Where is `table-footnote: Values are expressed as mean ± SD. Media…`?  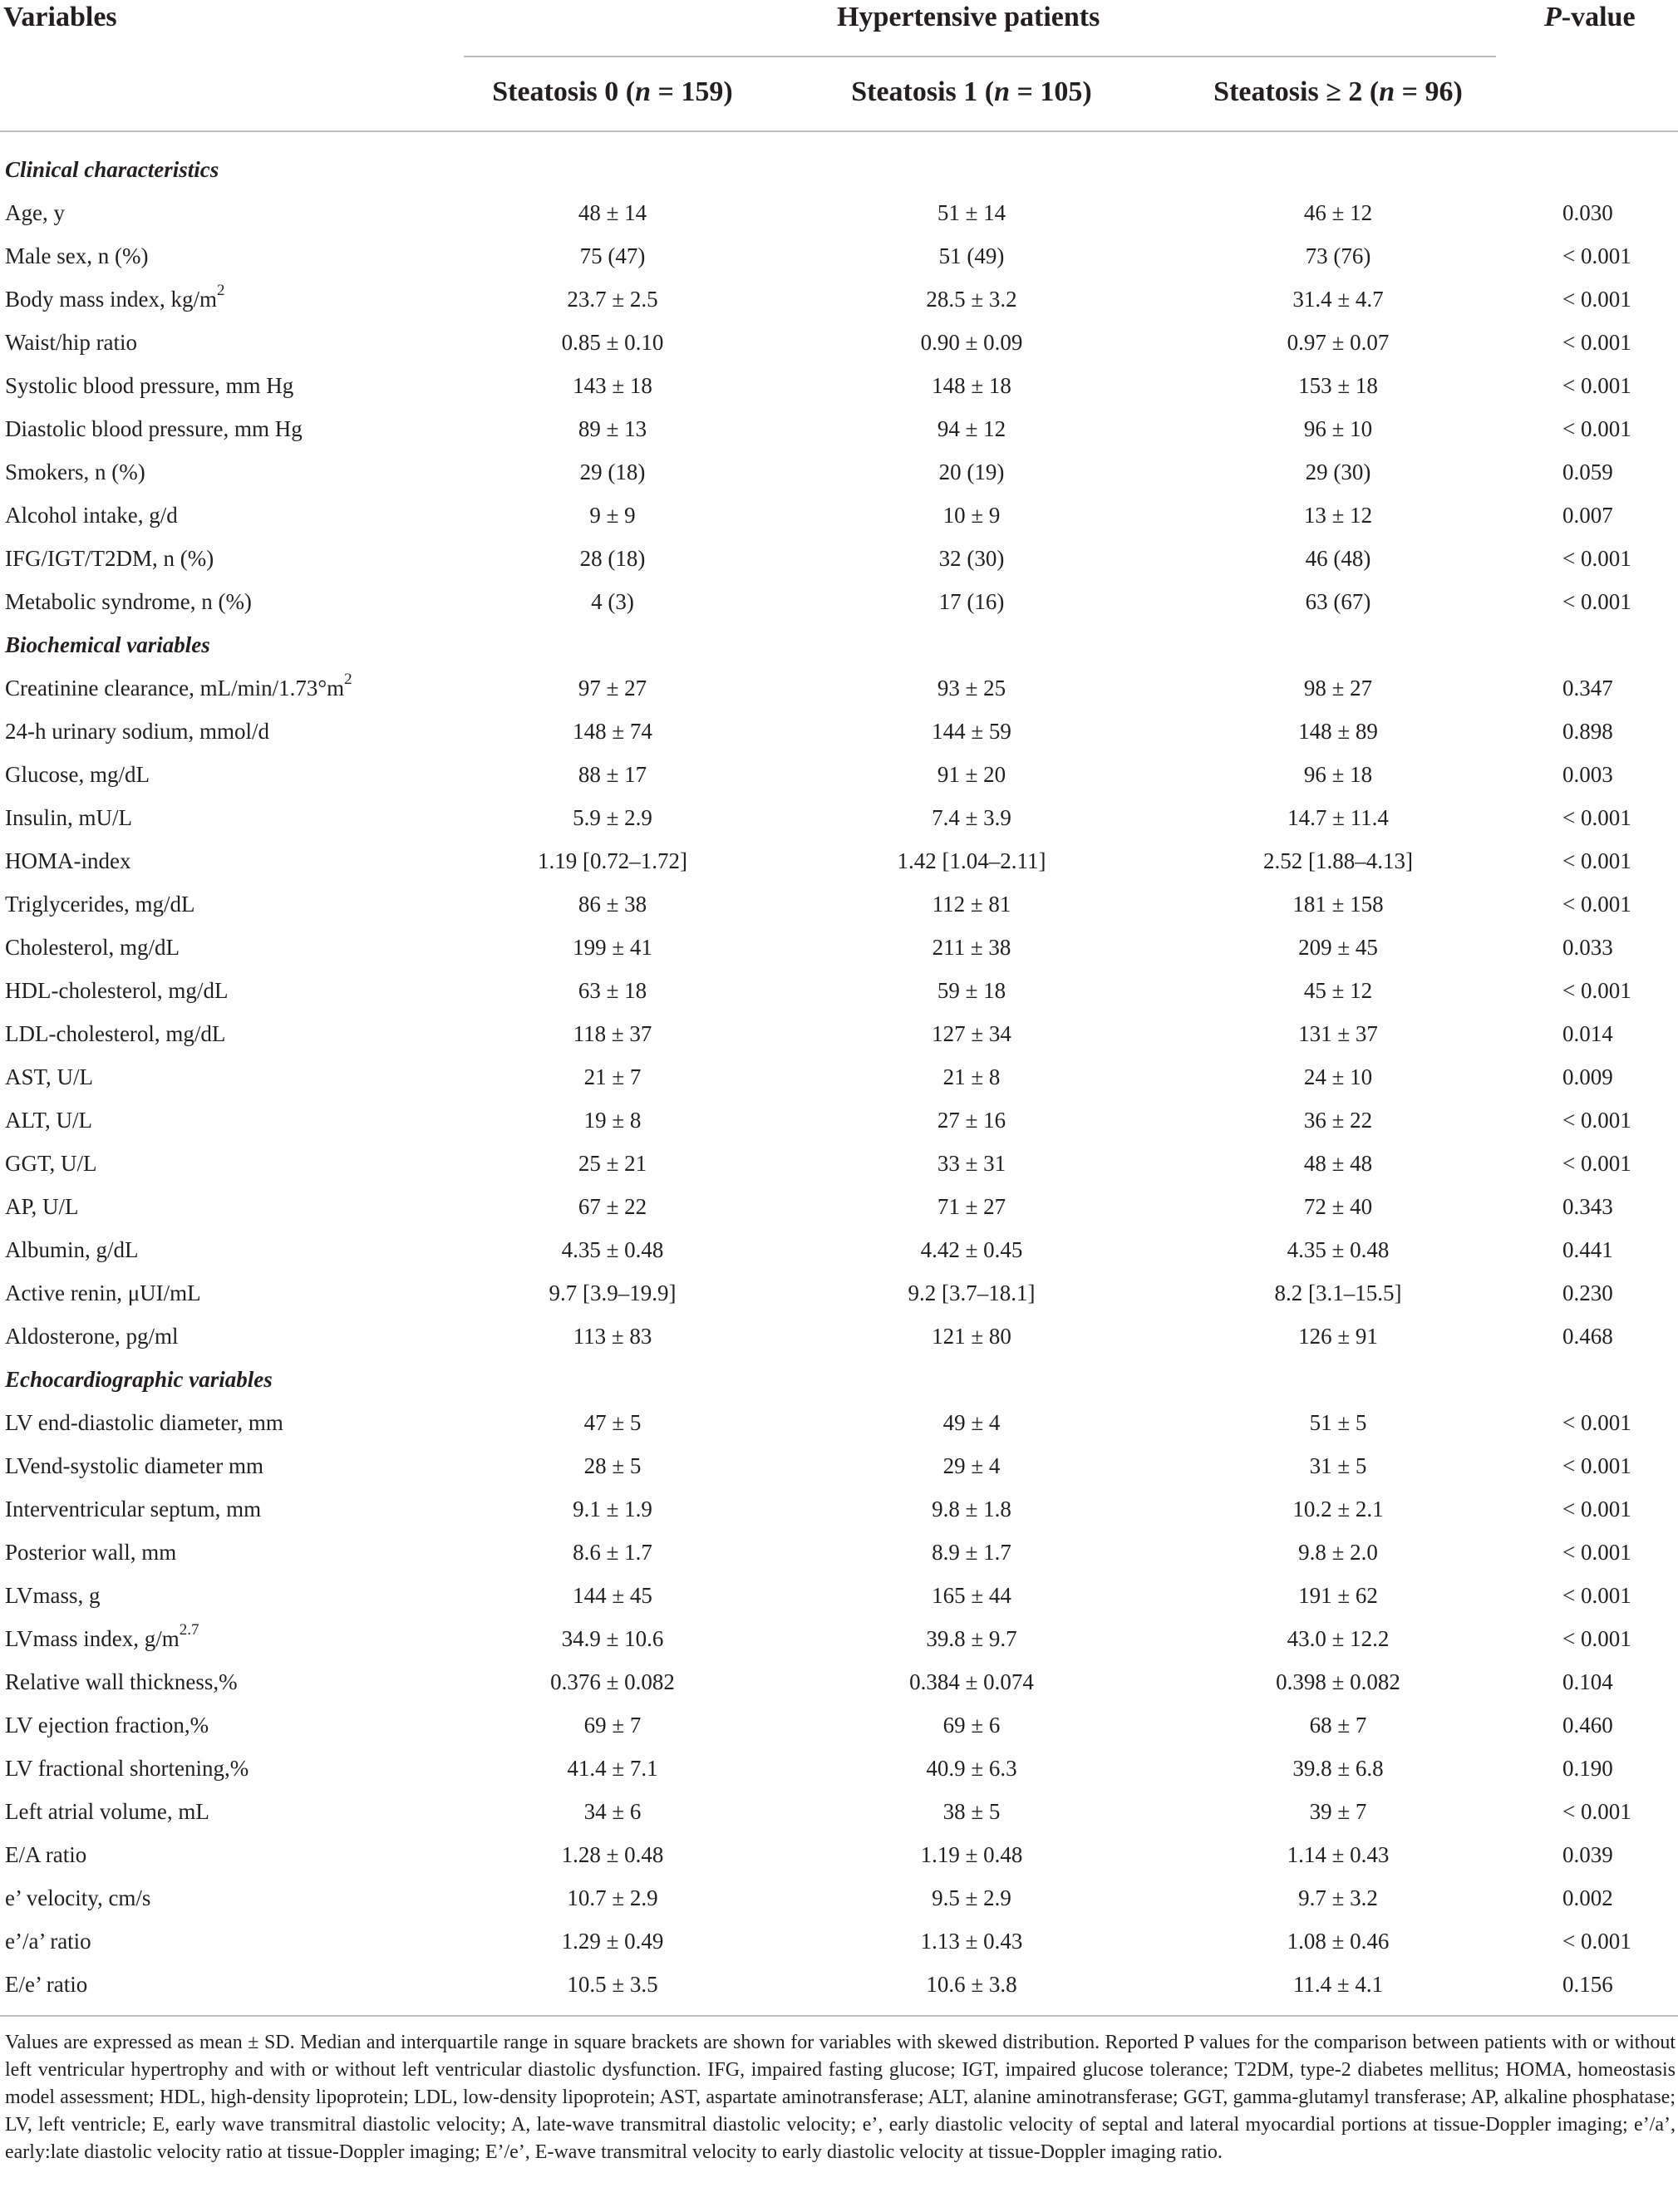
table-footnote: Values are expressed as mean ± SD. Media… is located at coordinates (840, 2097).